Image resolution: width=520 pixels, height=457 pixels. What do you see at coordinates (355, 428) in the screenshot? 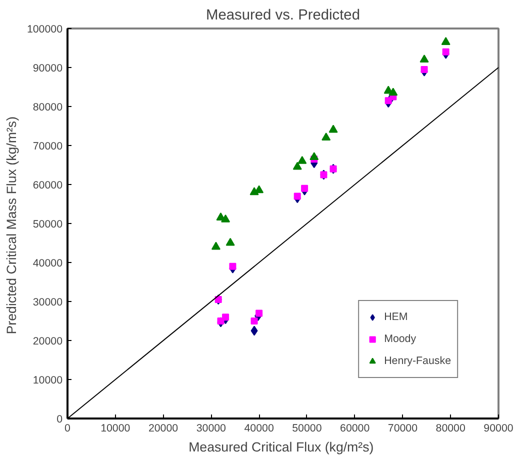
I see `x-tick-label: 60000` at bounding box center [355, 428].